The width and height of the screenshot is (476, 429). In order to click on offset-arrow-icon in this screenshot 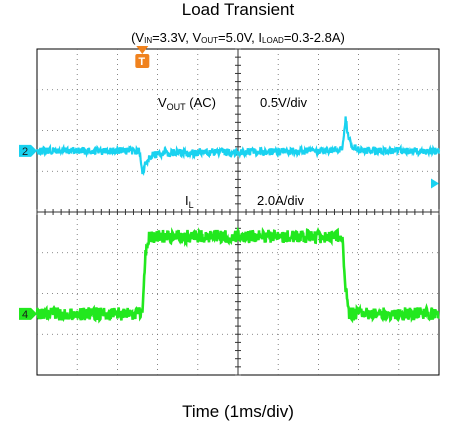, I will do `click(435, 183)`.